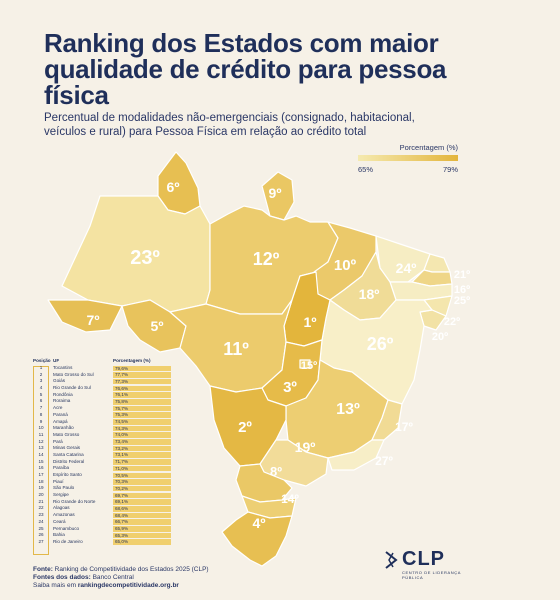  I want to click on position-column-frame, so click(41, 460).